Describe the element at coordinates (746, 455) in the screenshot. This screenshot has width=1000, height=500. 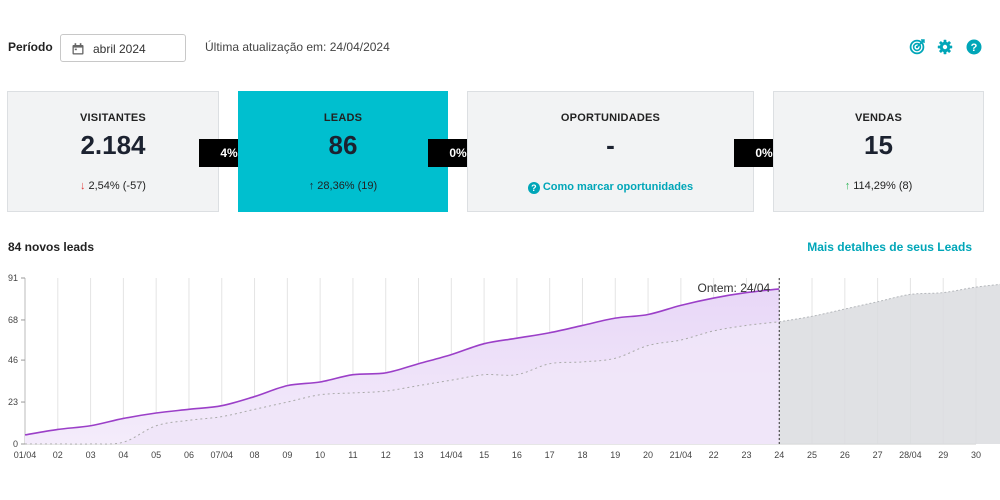
I see `x-tick-label: 23` at that location.